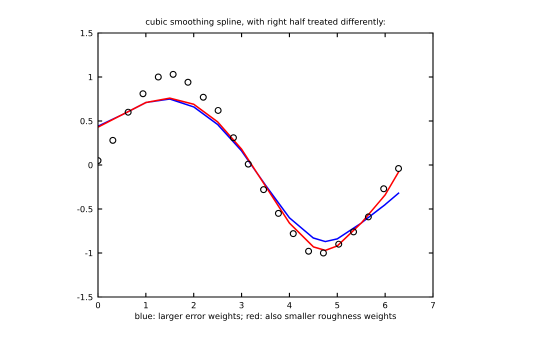 The width and height of the screenshot is (540, 343). Describe the element at coordinates (433, 305) in the screenshot. I see `x-tick-label: 7` at that location.